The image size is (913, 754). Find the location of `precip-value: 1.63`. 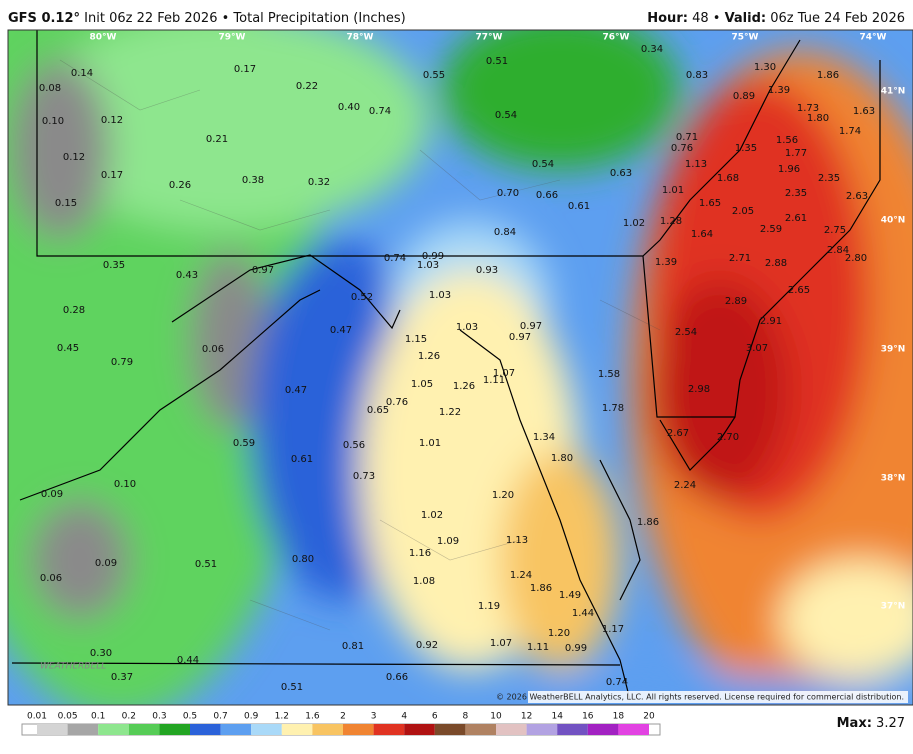

precip-value: 1.63 is located at coordinates (864, 111).